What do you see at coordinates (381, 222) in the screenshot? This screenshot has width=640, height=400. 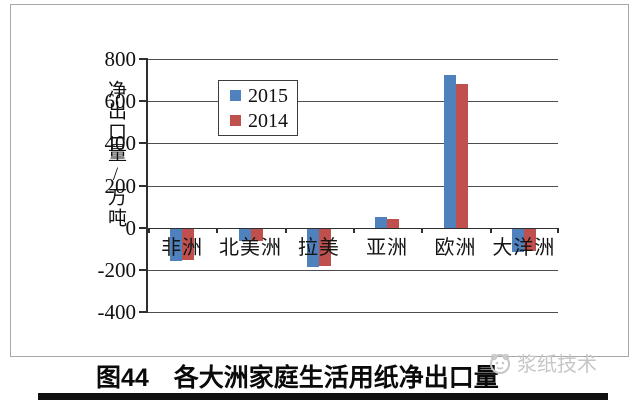 I see `bar-2015-亚洲` at bounding box center [381, 222].